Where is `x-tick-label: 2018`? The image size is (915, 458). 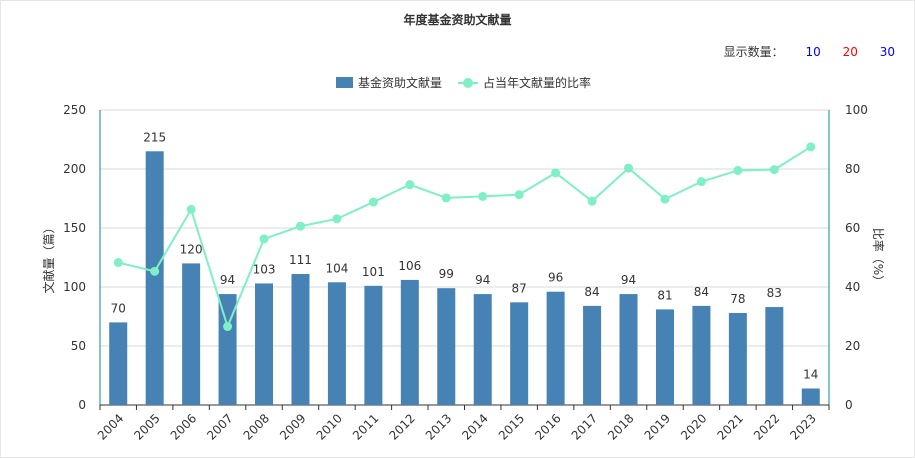 x-tick-label: 2018 is located at coordinates (620, 426).